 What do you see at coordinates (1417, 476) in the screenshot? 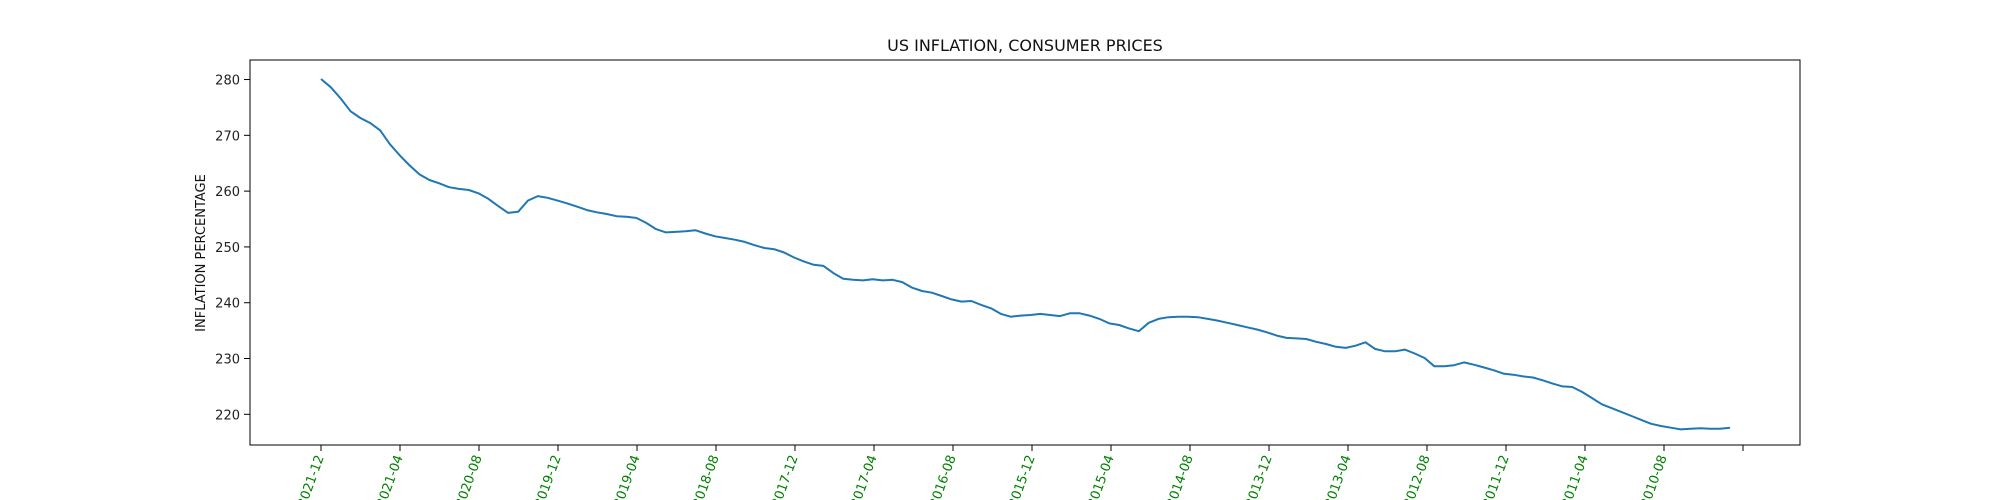
I see `x-tick-label: 2012-08` at bounding box center [1417, 476].